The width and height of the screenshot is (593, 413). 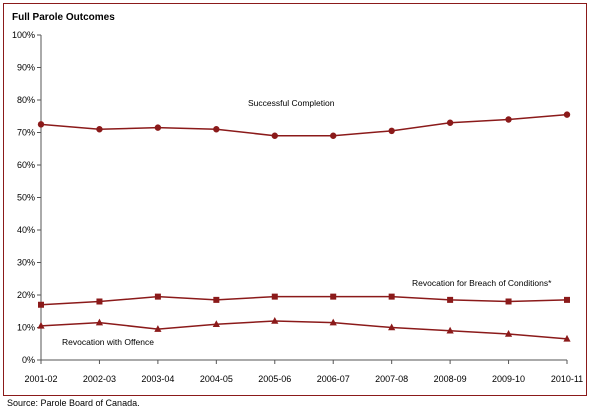 I want to click on x-tick-label: 2001-02, so click(x=40, y=379).